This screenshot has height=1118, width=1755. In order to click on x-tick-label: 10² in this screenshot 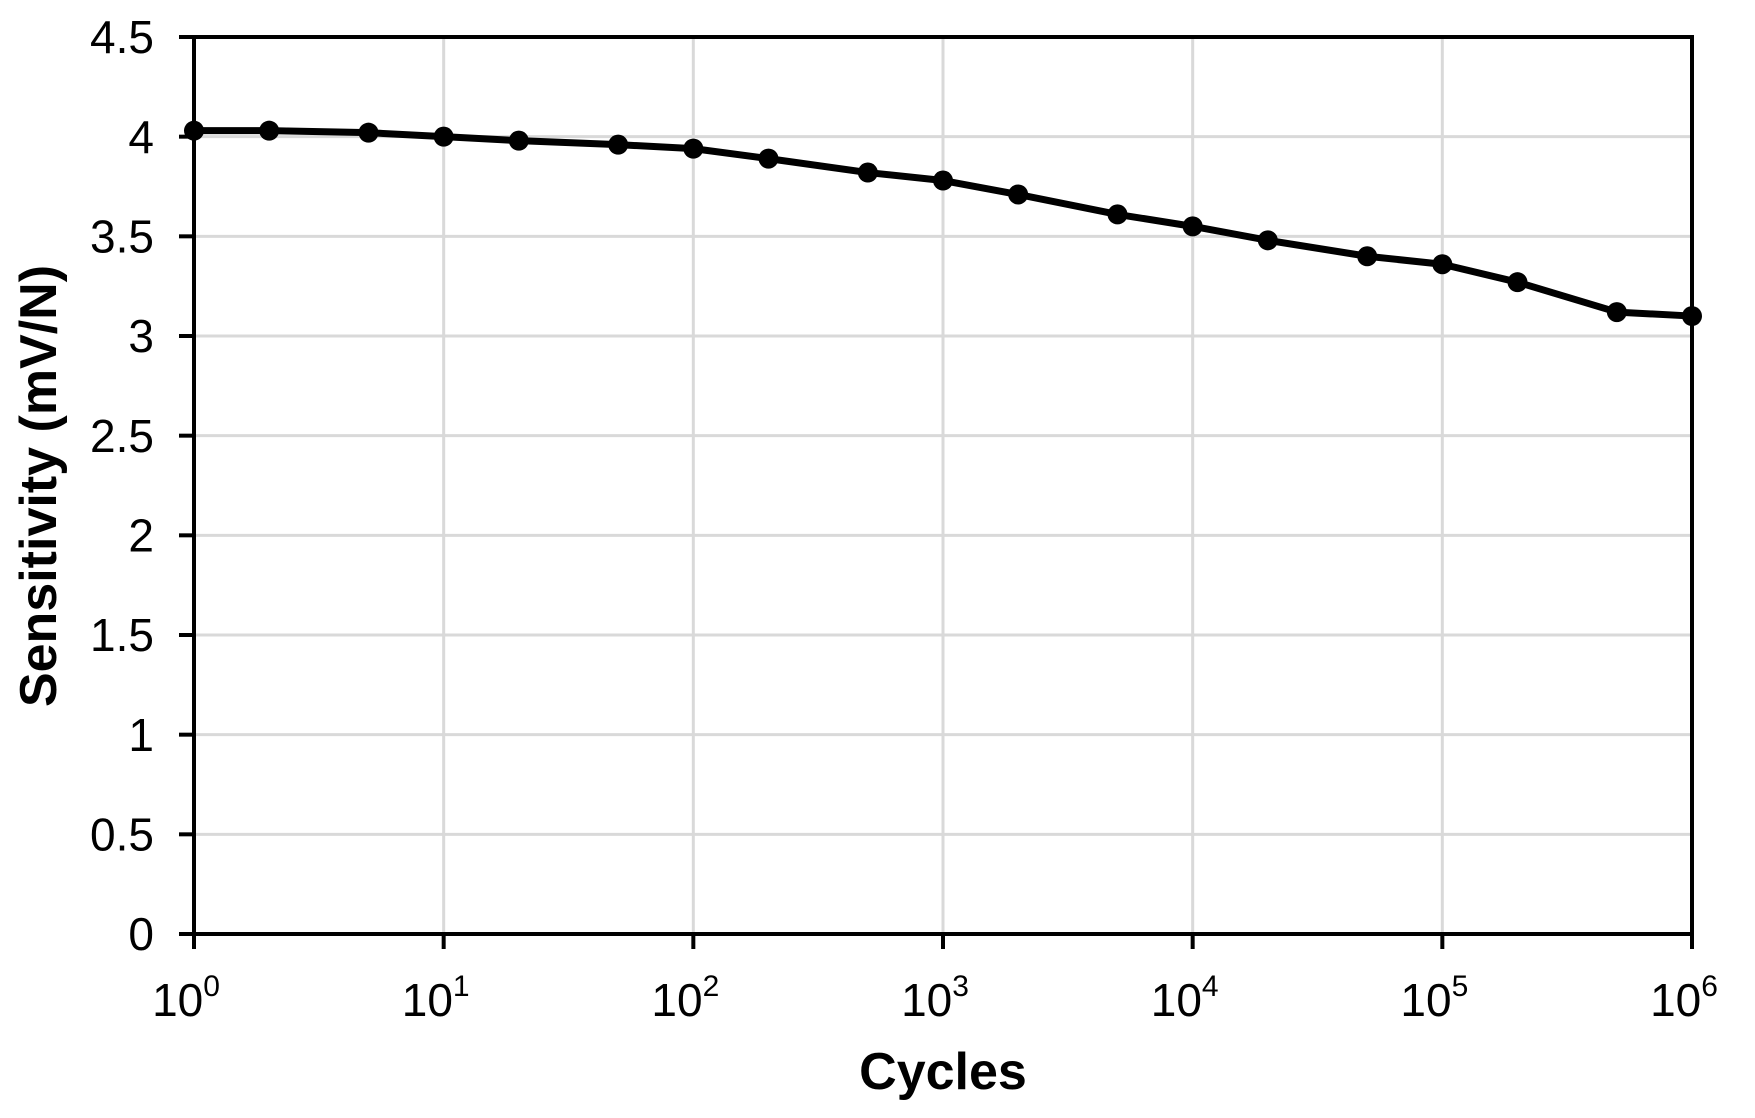, I will do `click(685, 998)`.